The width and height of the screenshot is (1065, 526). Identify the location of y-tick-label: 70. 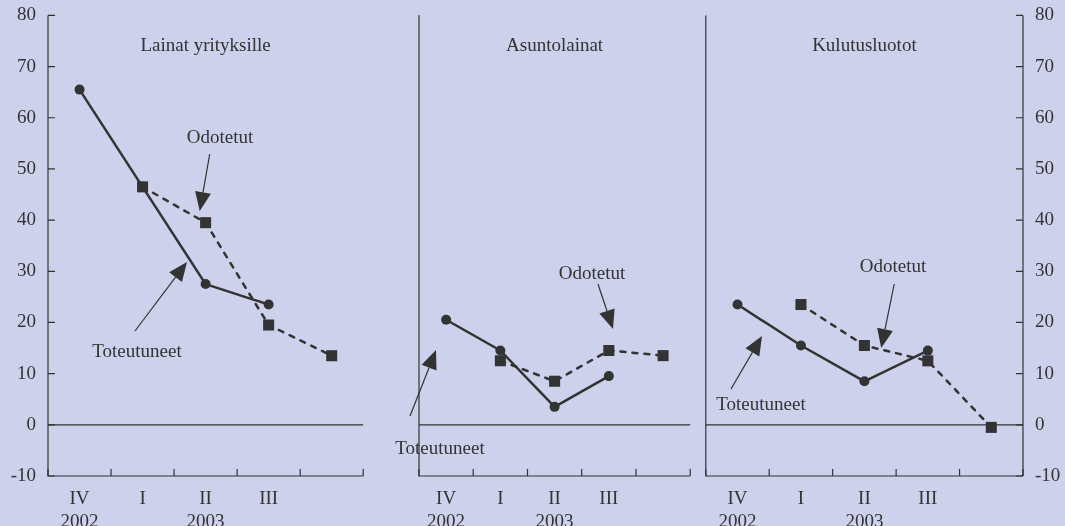
(26, 65).